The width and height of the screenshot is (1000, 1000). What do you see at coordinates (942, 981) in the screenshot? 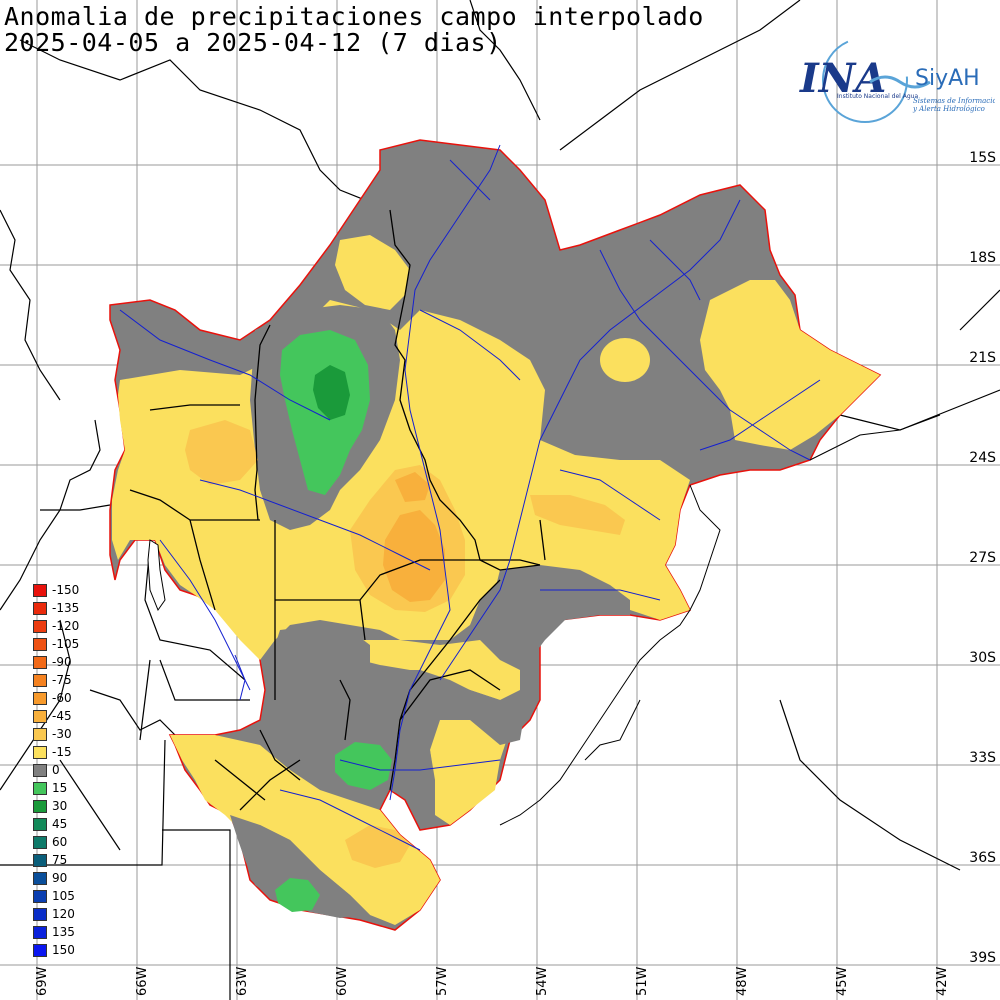
I see `longitude-label: 42W` at bounding box center [942, 981].